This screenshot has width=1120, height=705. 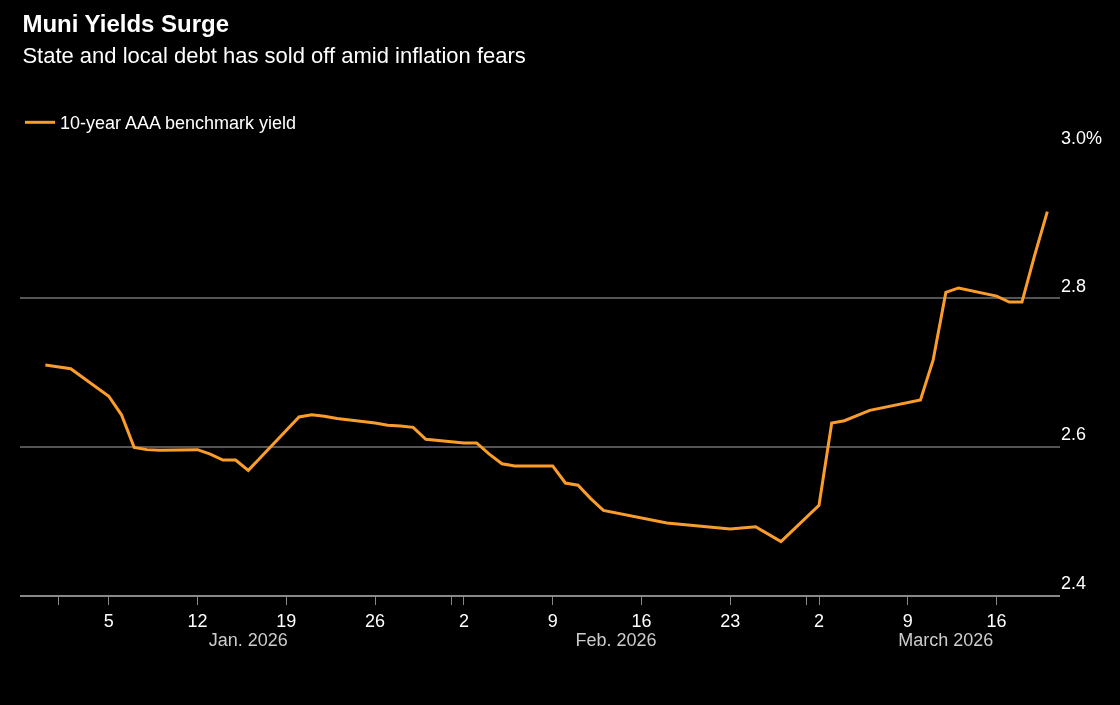 I want to click on chart-title: Muni Yields Surge, so click(x=126, y=23).